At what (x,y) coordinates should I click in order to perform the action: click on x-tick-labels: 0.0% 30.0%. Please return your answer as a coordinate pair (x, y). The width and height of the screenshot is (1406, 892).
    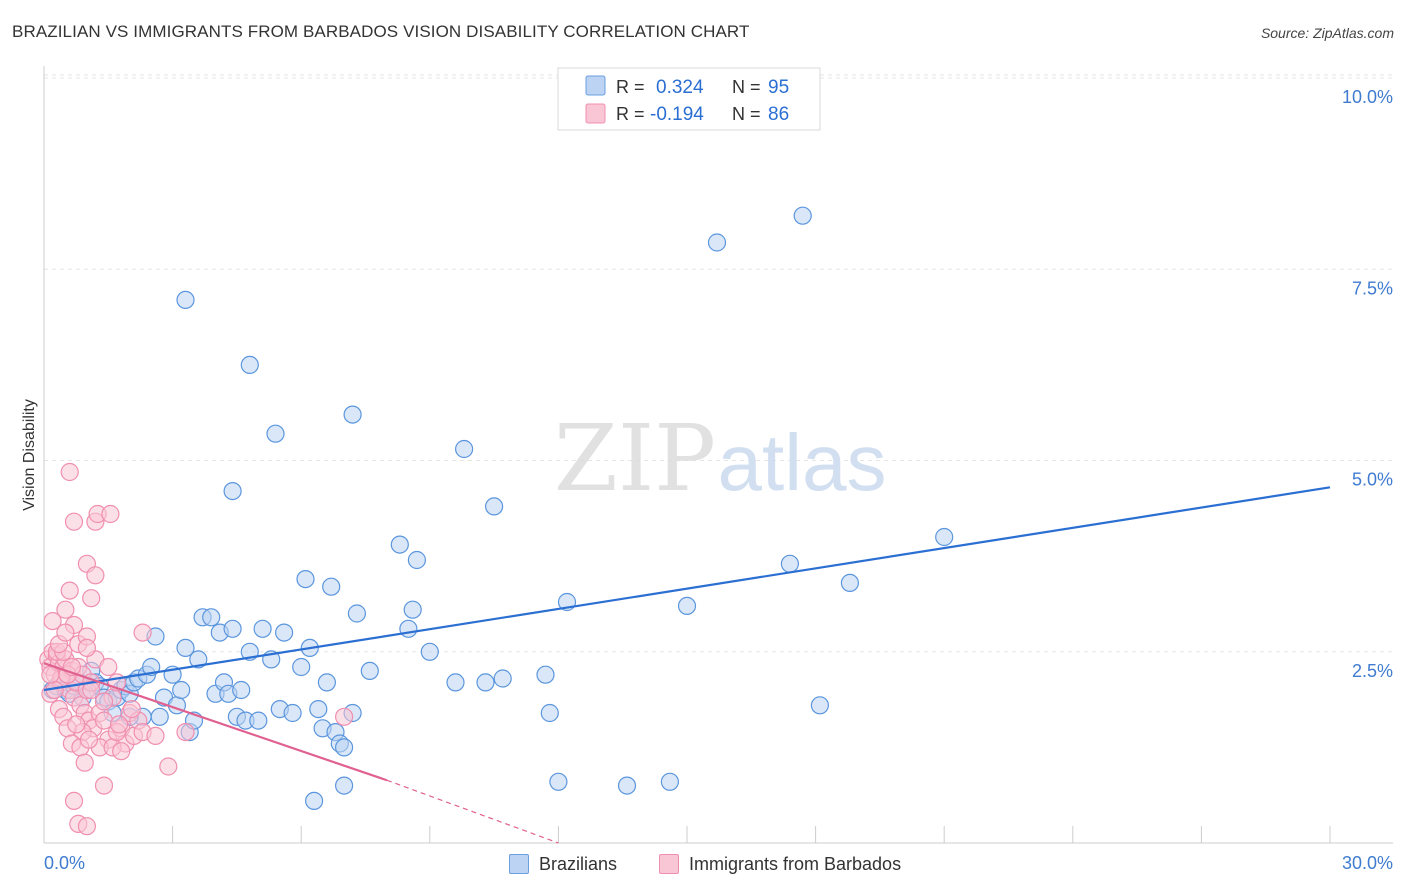
    Looking at the image, I should click on (718, 863).